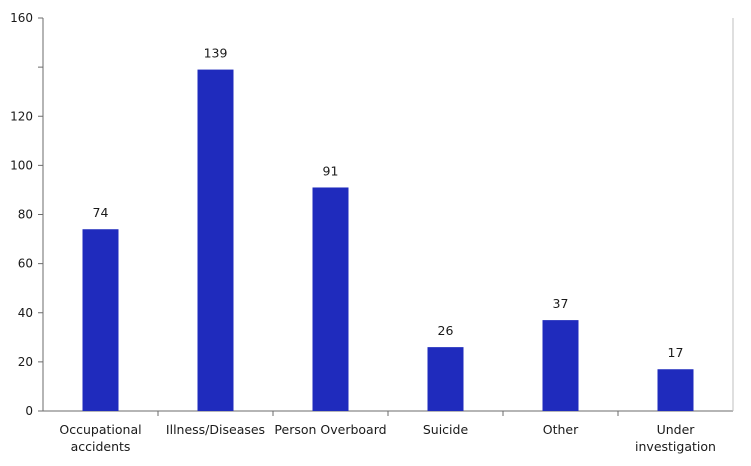 Image resolution: width=751 pixels, height=466 pixels. What do you see at coordinates (561, 429) in the screenshot?
I see `category-label: Other` at bounding box center [561, 429].